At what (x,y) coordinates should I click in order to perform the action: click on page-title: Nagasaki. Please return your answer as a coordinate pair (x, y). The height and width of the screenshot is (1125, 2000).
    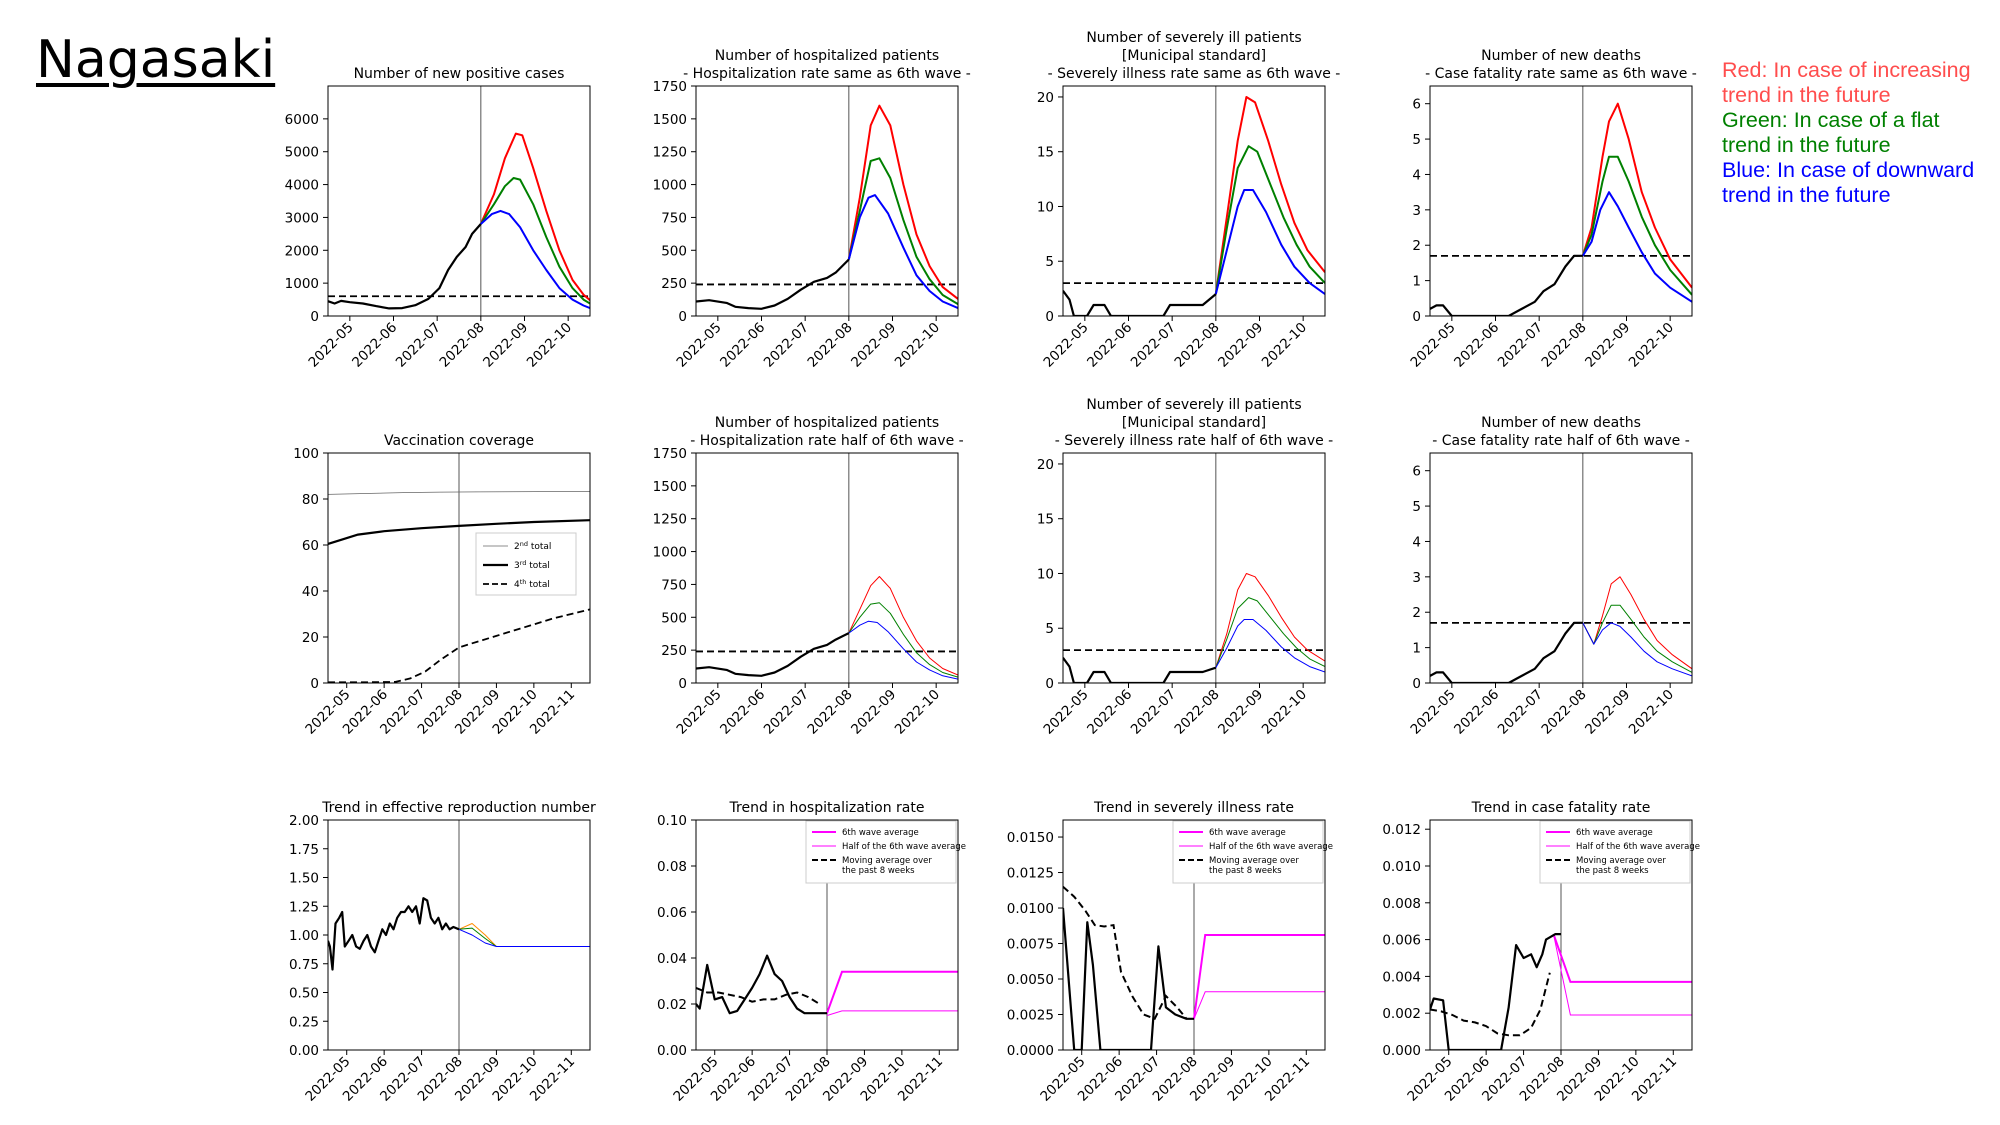
    Looking at the image, I should click on (156, 60).